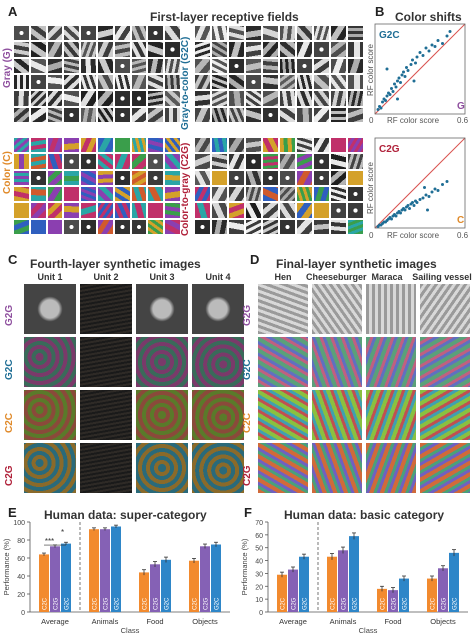  What do you see at coordinates (115, 264) in the screenshot?
I see `panel-c-title: Fourth-layer synthetic images` at bounding box center [115, 264].